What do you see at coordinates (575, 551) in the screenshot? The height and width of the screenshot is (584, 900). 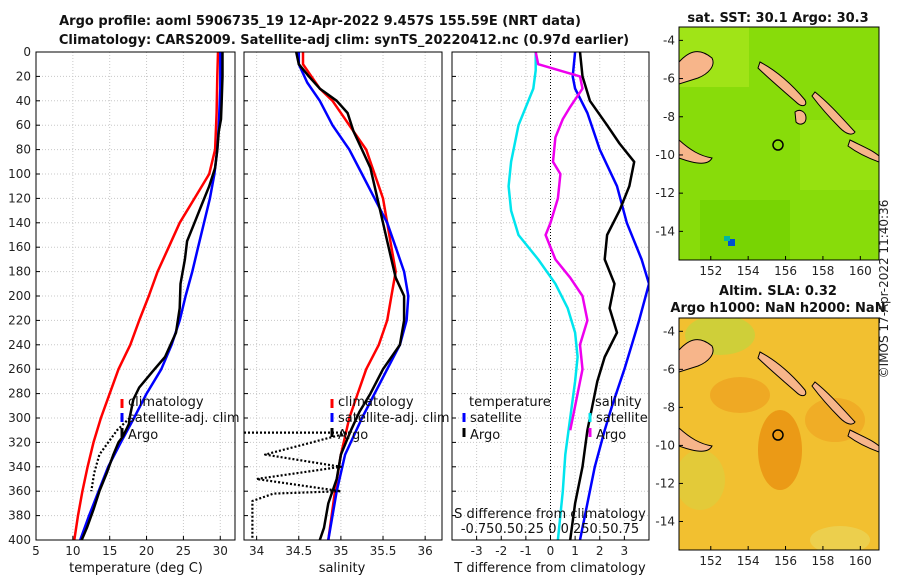 I see `x-tick-label: 1` at bounding box center [575, 551].